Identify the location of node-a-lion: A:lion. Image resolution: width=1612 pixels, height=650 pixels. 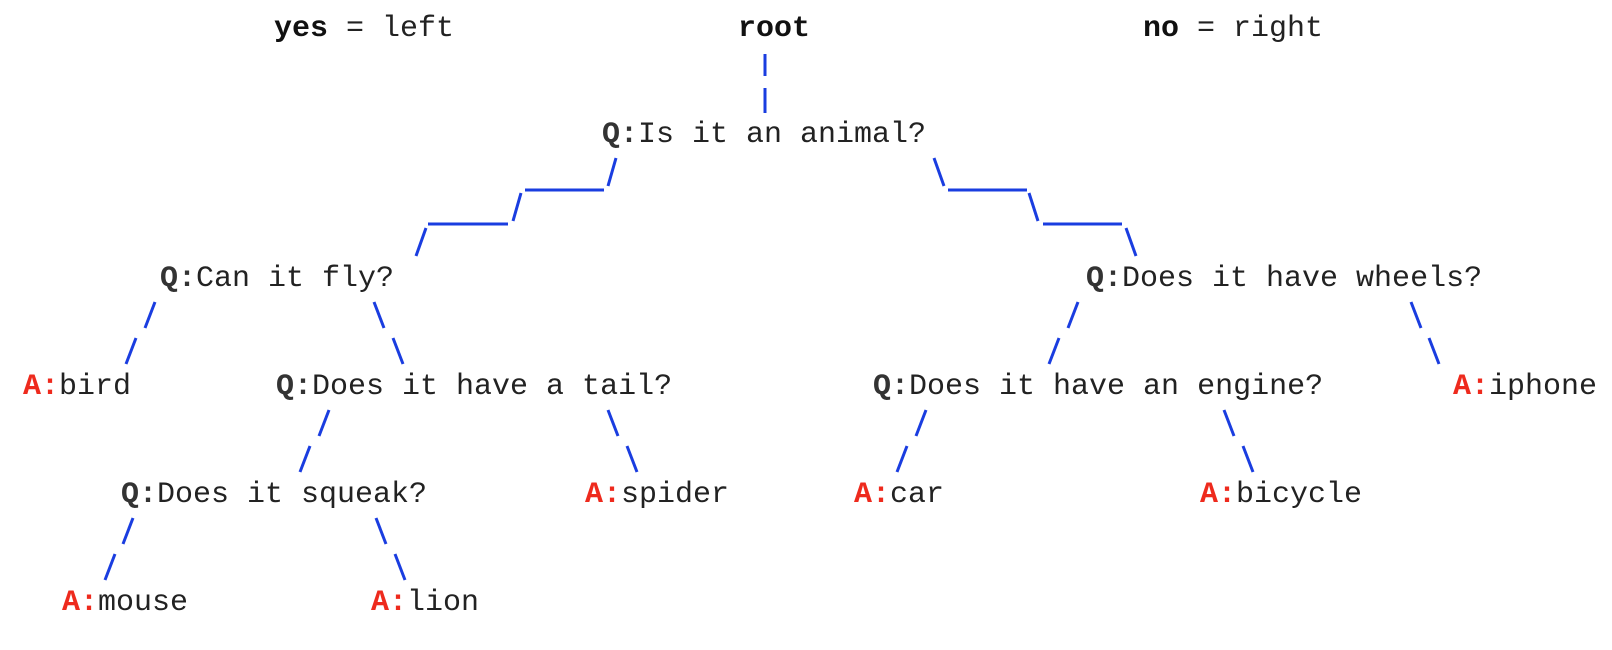
(425, 603).